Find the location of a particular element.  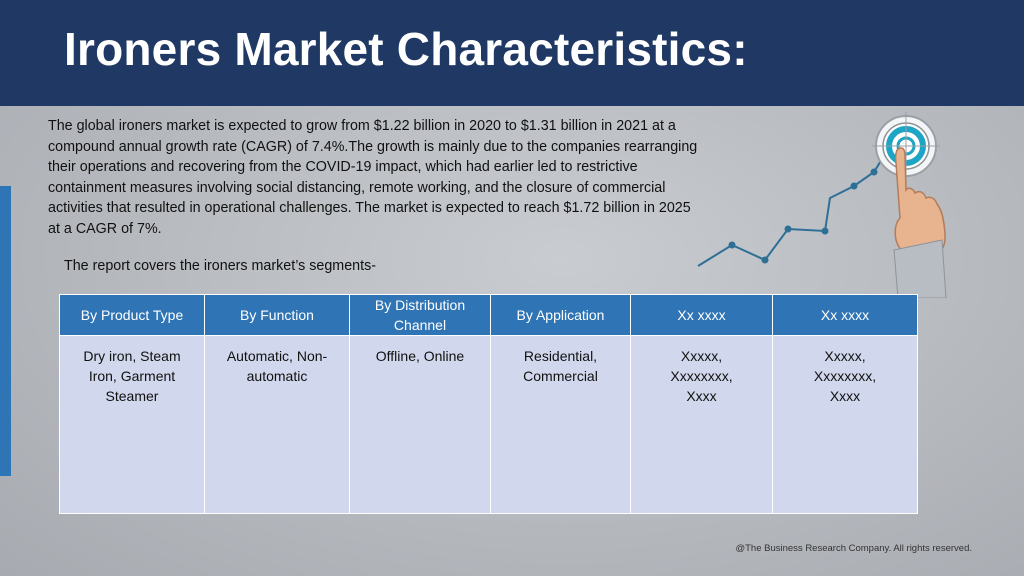

header-application: By Application is located at coordinates (560, 315).